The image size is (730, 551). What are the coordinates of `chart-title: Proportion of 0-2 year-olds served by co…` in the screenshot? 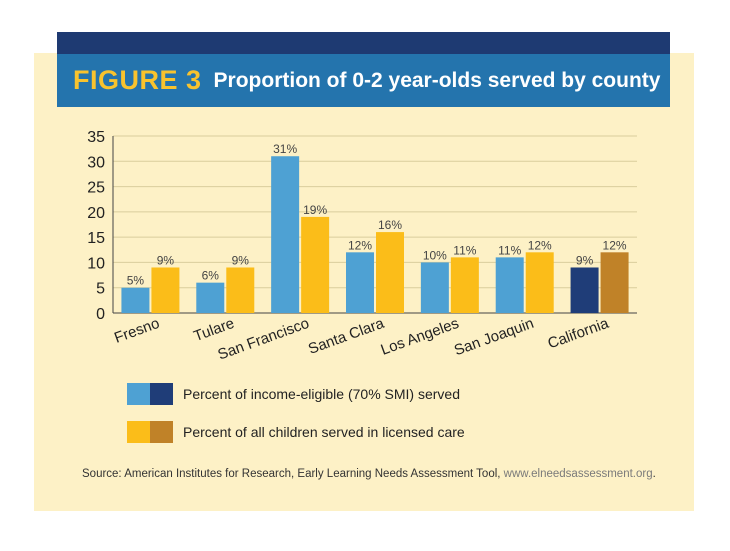 It's located at (437, 80).